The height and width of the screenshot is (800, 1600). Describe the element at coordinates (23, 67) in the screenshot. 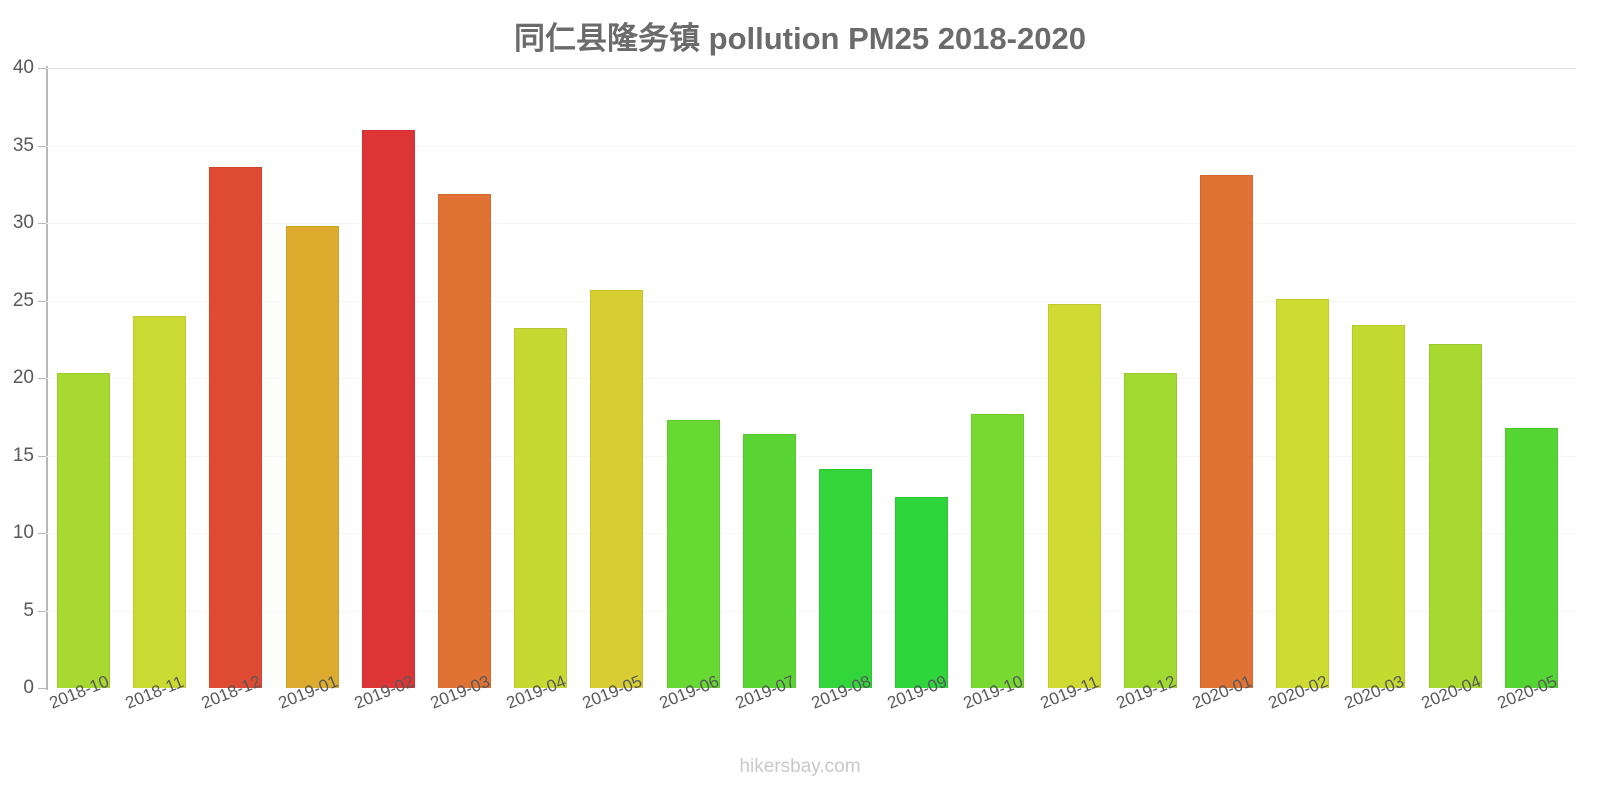

I see `y-tick-label: 40` at that location.